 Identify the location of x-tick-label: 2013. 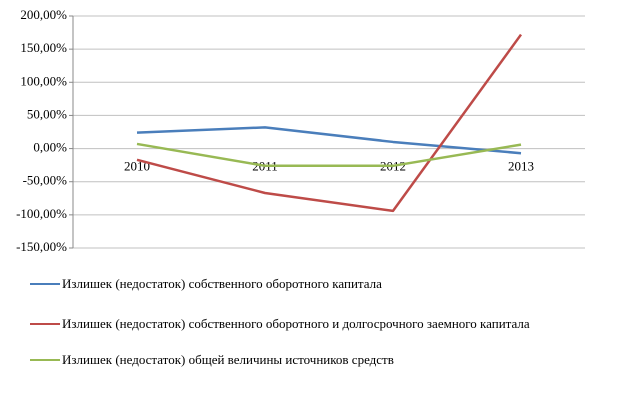
(521, 166).